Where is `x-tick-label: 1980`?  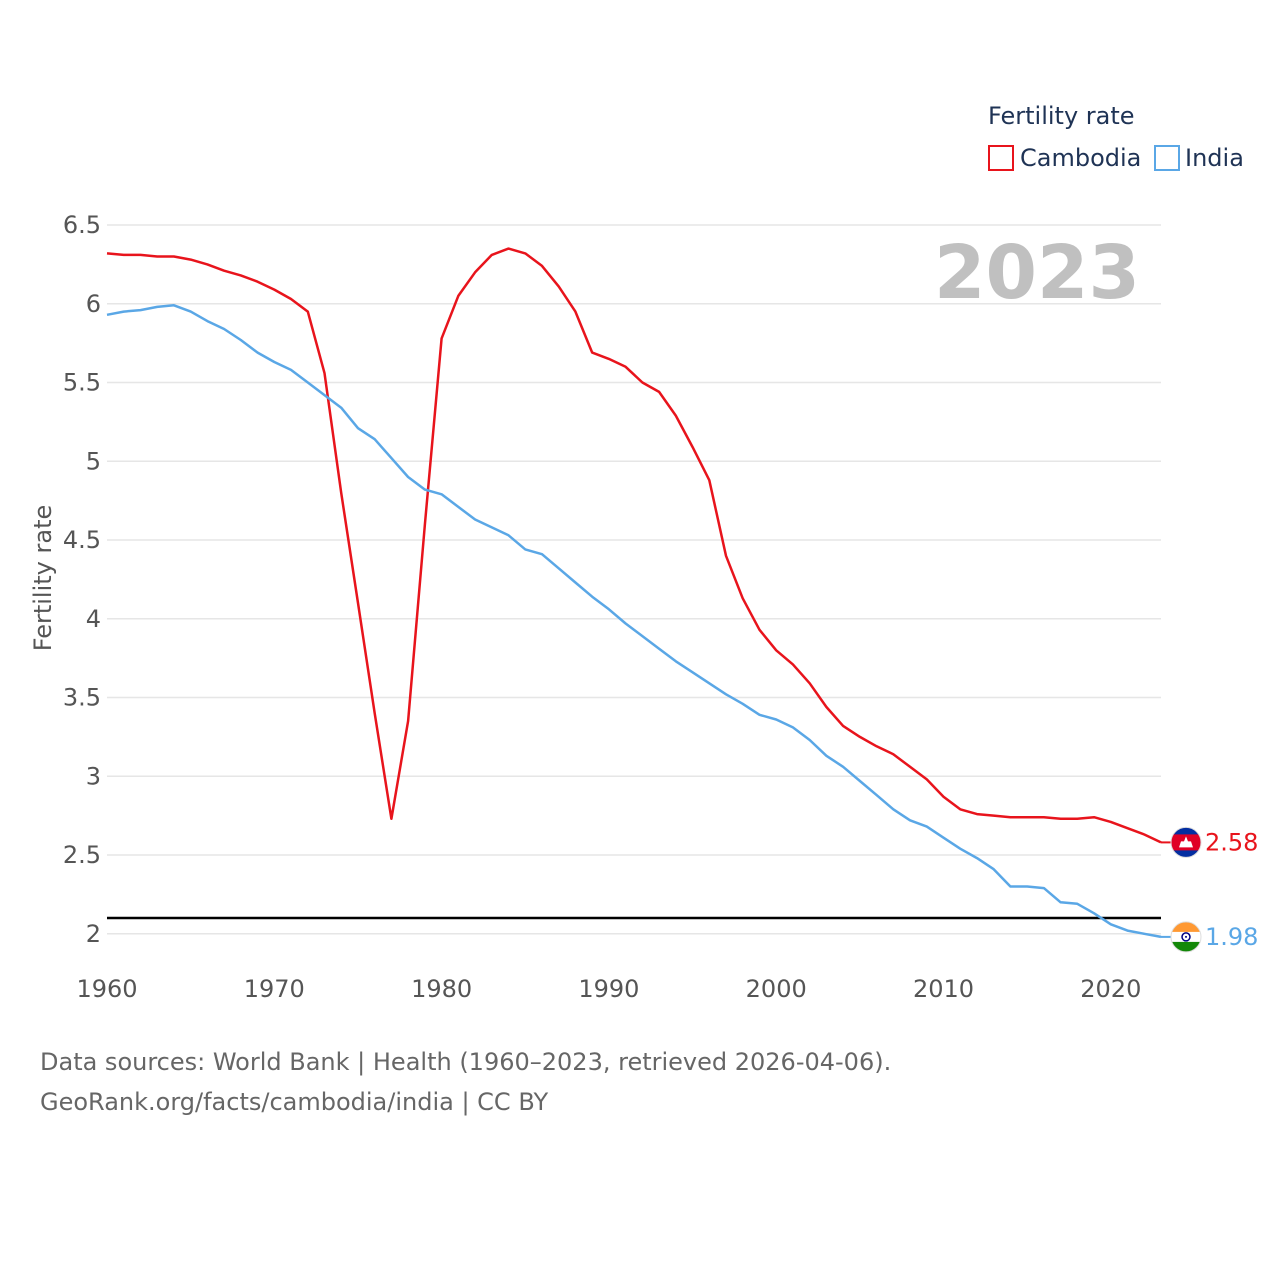
x-tick-label: 1980 is located at coordinates (441, 989).